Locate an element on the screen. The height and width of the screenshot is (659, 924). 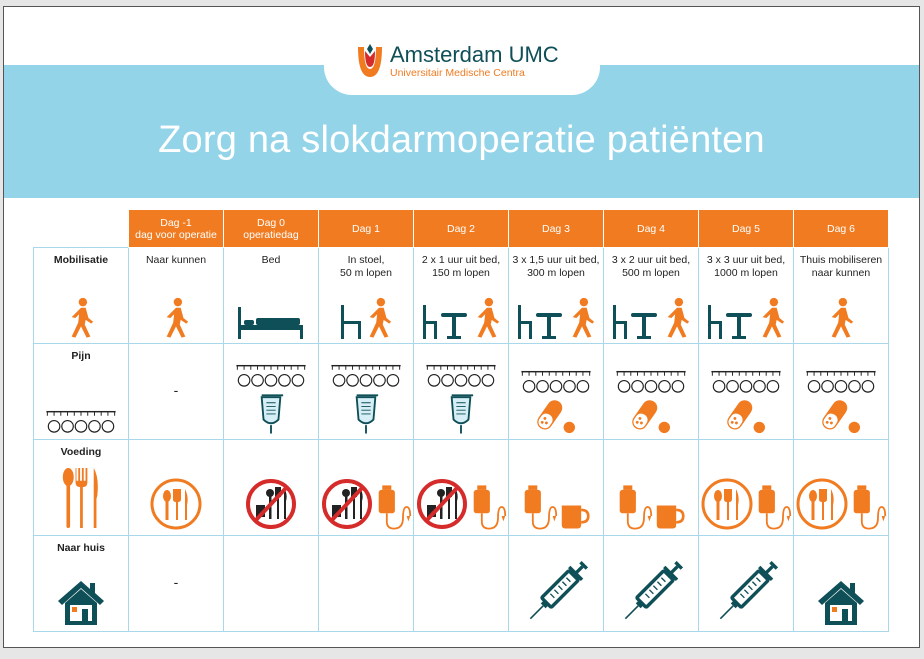
column-day: Dag 5 is located at coordinates (746, 228).